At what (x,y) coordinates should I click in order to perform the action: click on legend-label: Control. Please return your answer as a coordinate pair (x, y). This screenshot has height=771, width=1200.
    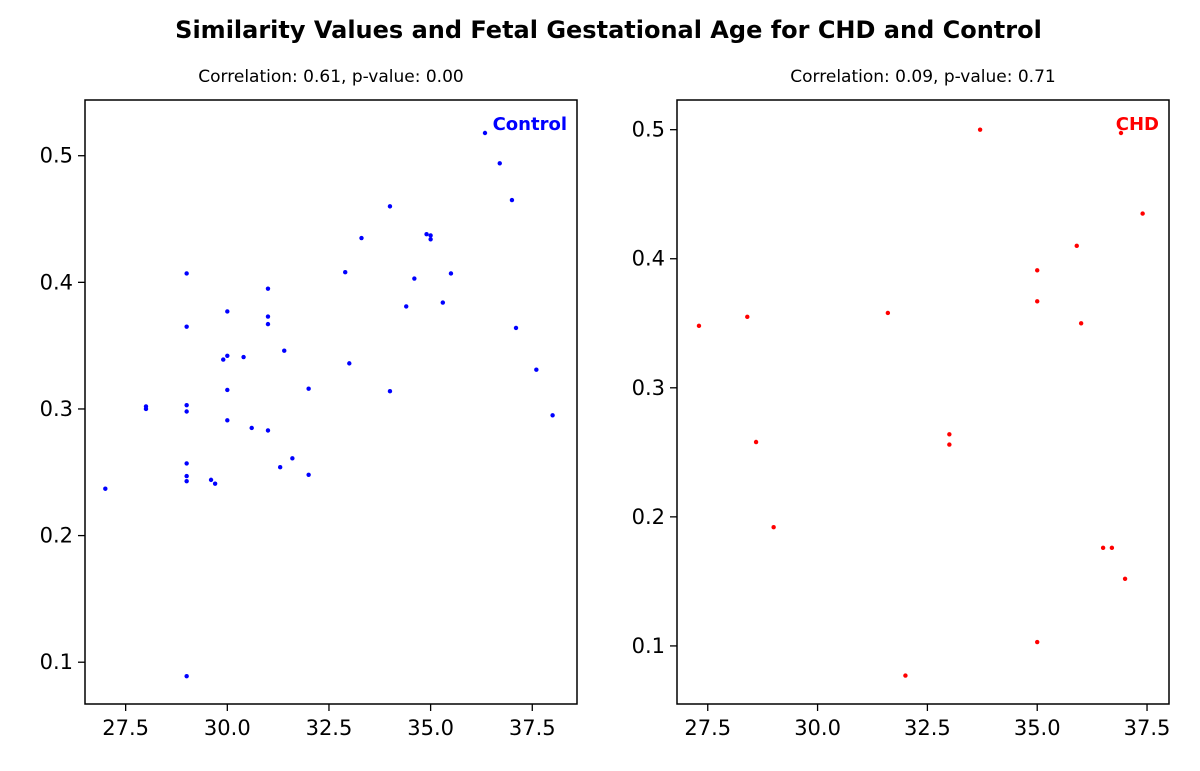
    Looking at the image, I should click on (530, 124).